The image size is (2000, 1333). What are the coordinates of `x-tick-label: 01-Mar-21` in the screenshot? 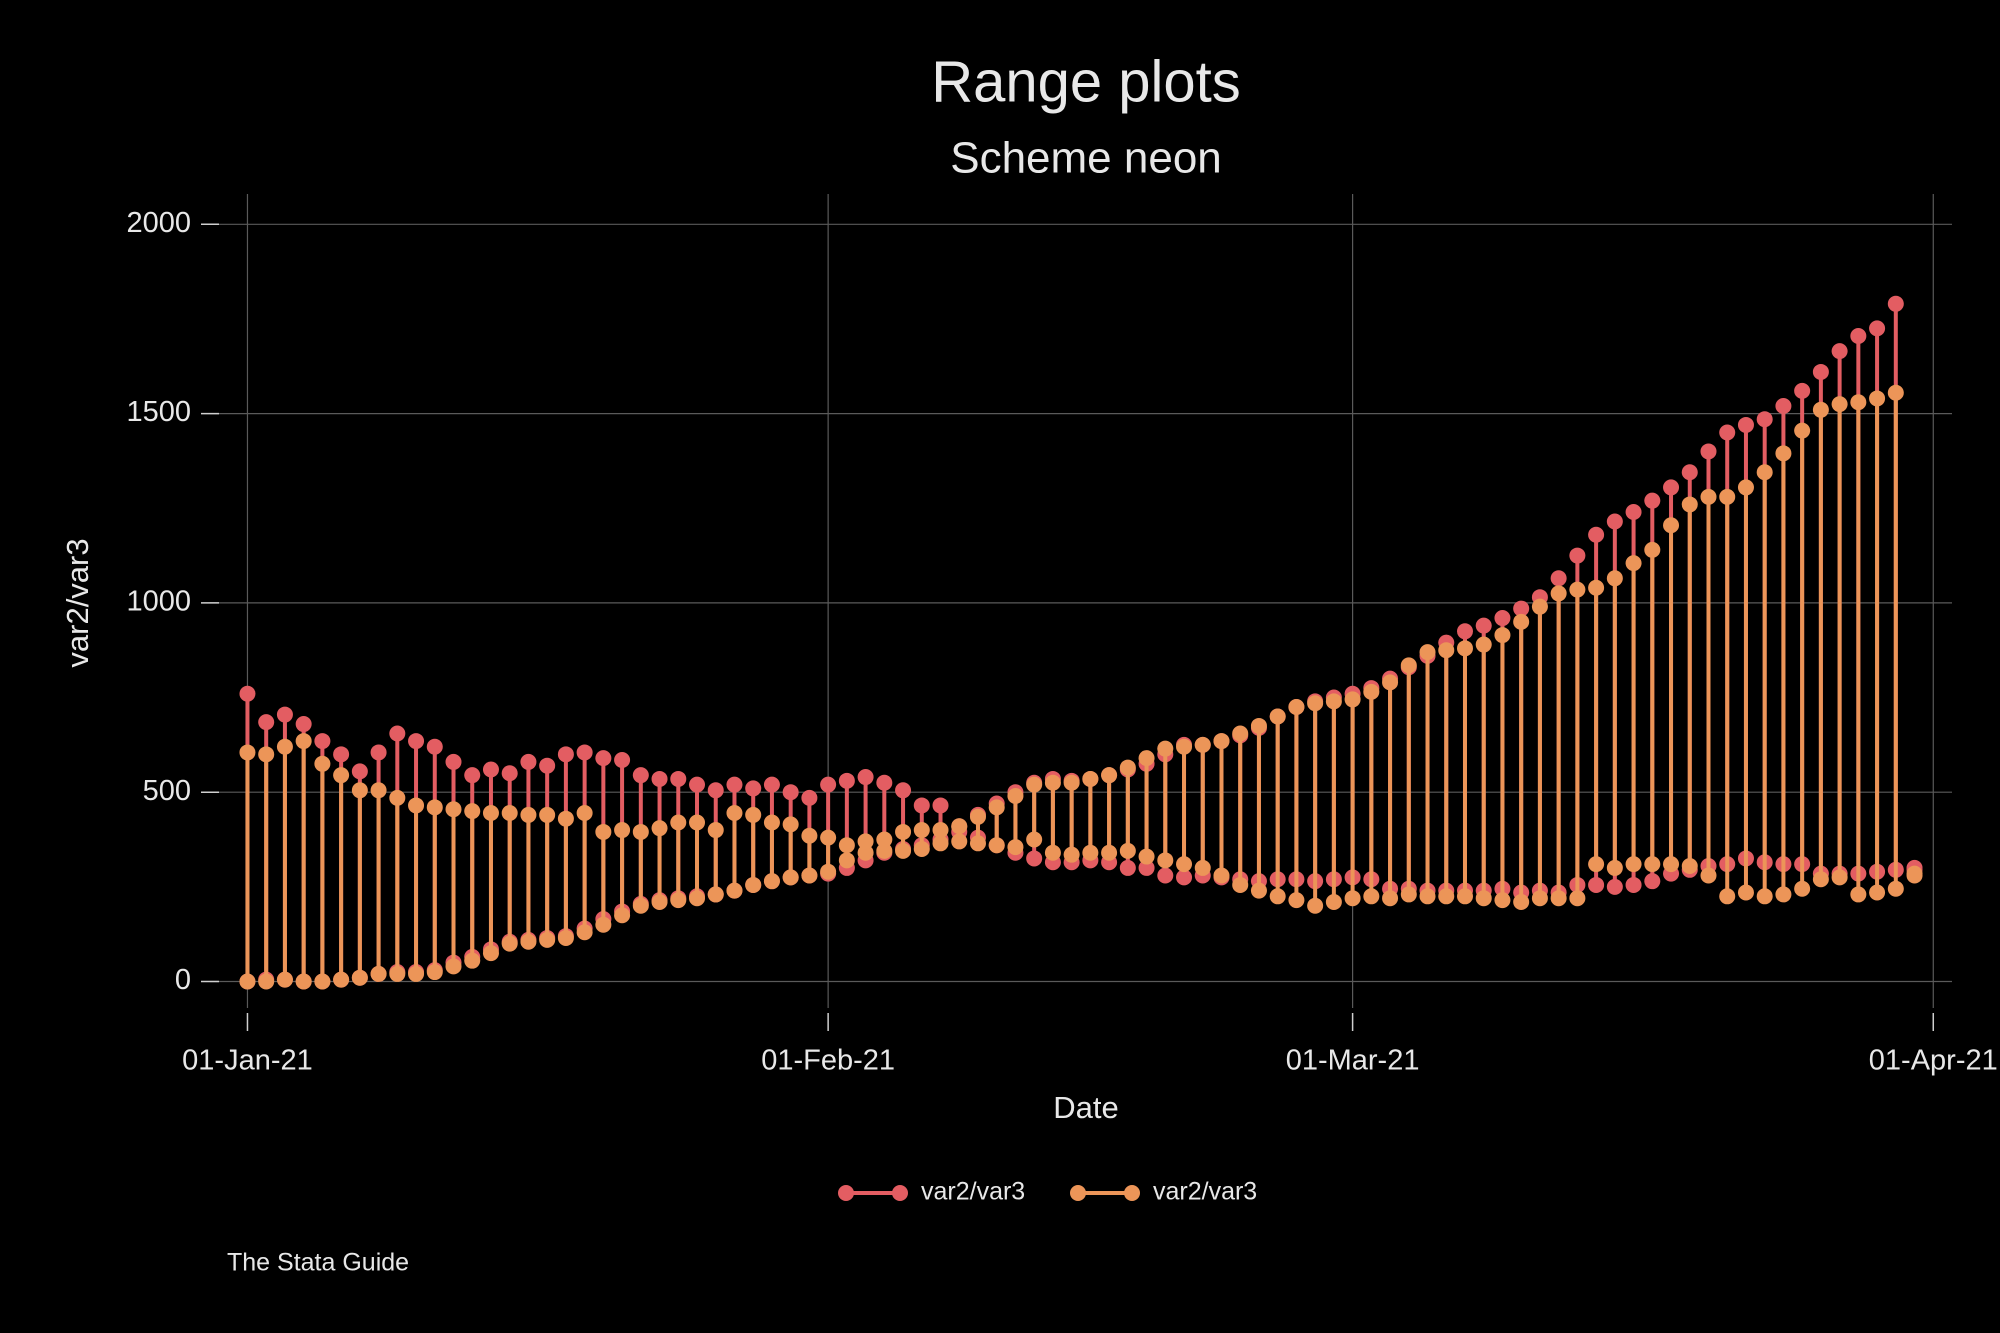 It's located at (1353, 1061).